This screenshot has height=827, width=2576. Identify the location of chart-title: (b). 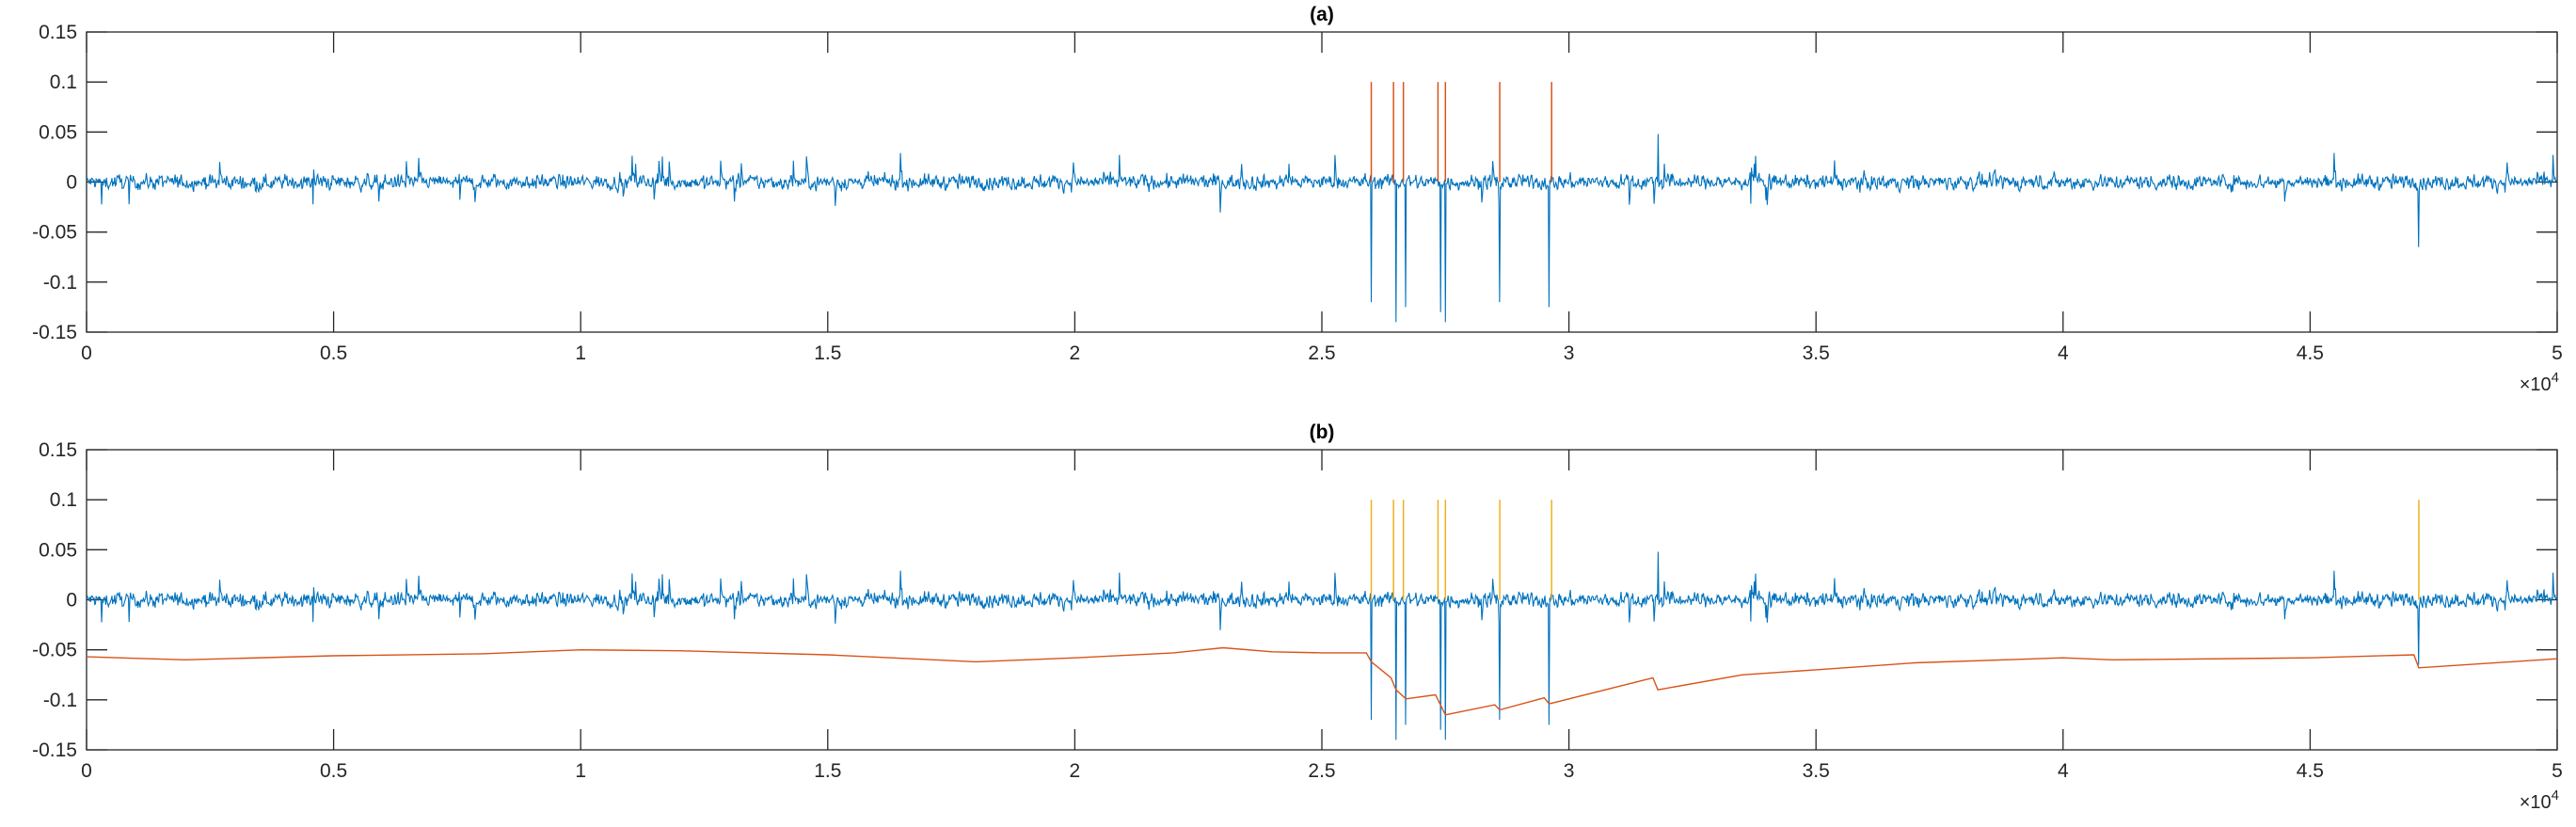
(1322, 432).